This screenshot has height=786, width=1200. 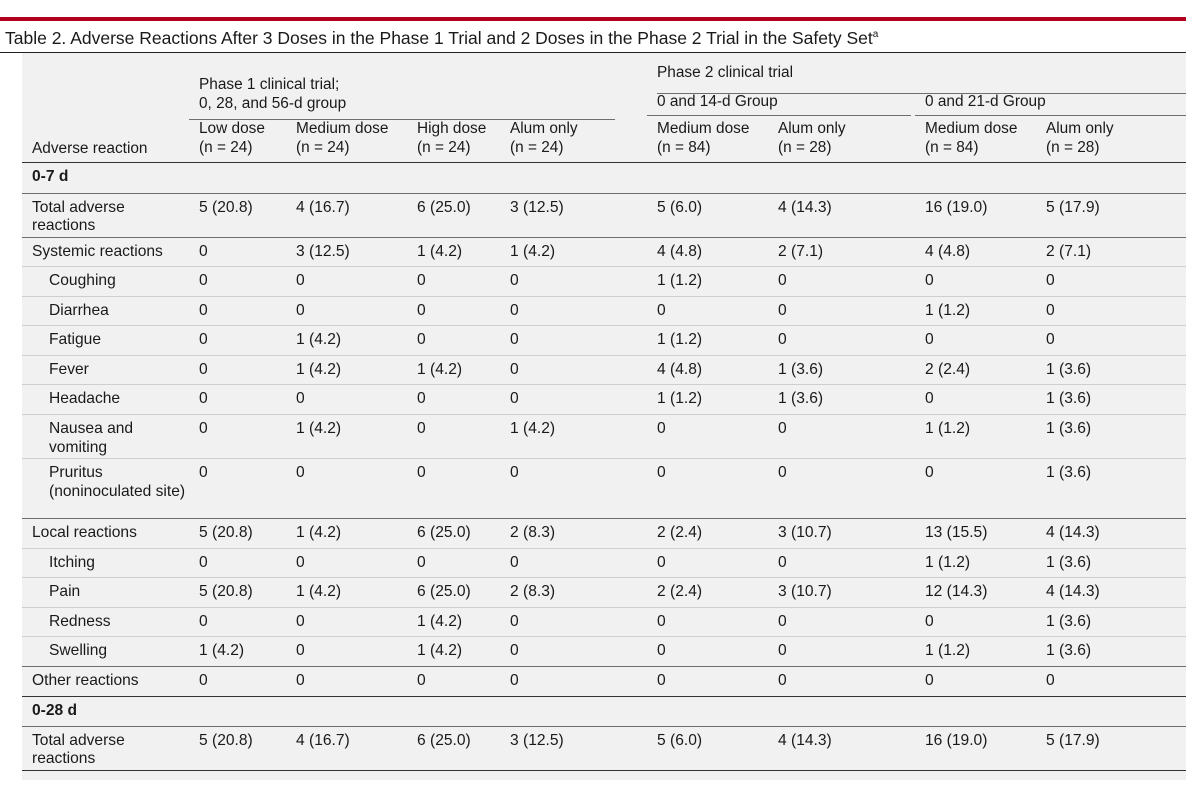 What do you see at coordinates (604, 178) in the screenshot?
I see `section-row: 0-7 d` at bounding box center [604, 178].